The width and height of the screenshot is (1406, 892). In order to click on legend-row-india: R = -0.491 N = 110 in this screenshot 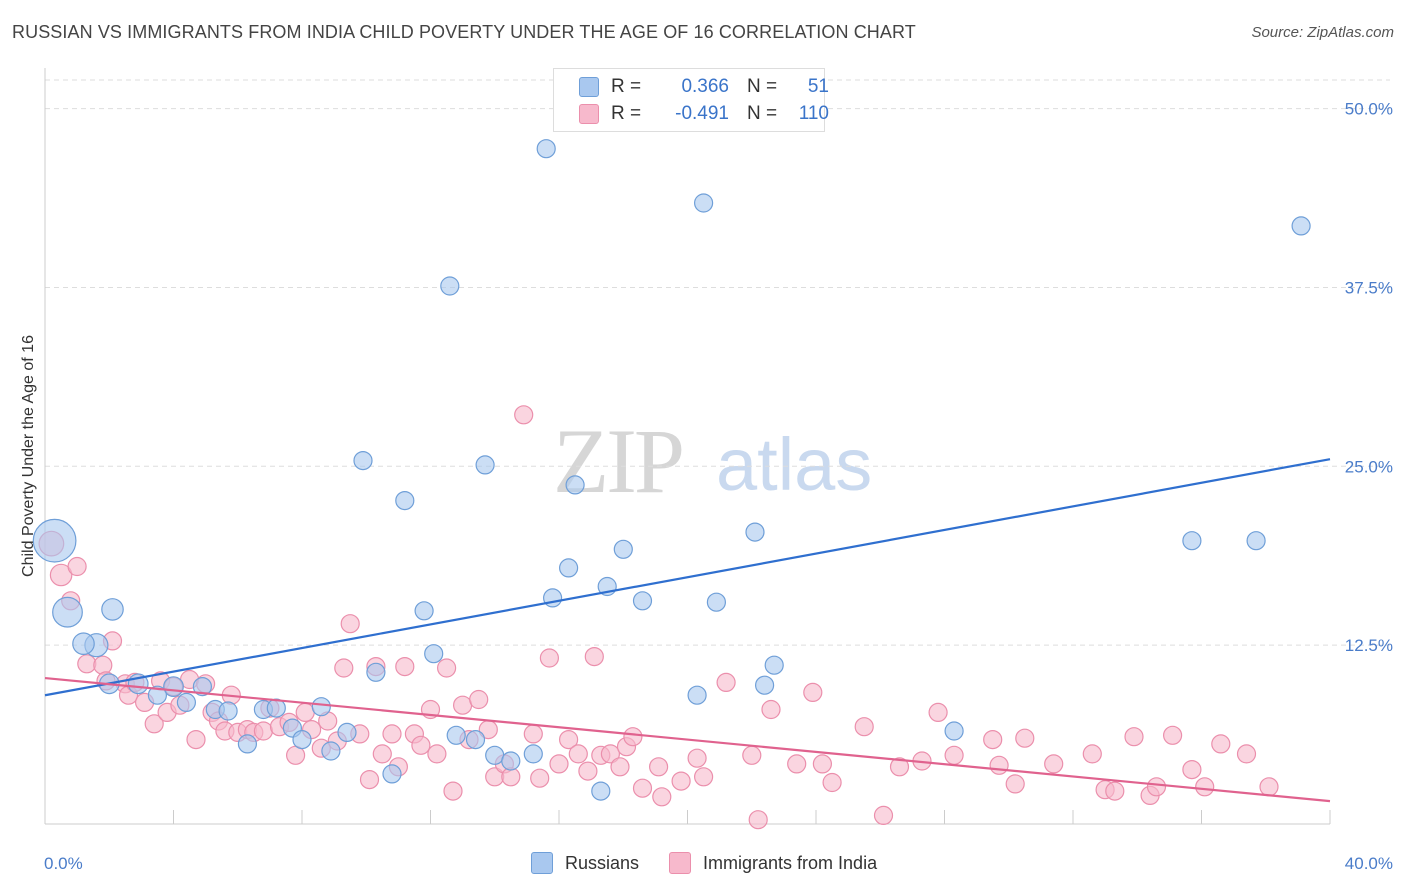, I will do `click(704, 114)`.